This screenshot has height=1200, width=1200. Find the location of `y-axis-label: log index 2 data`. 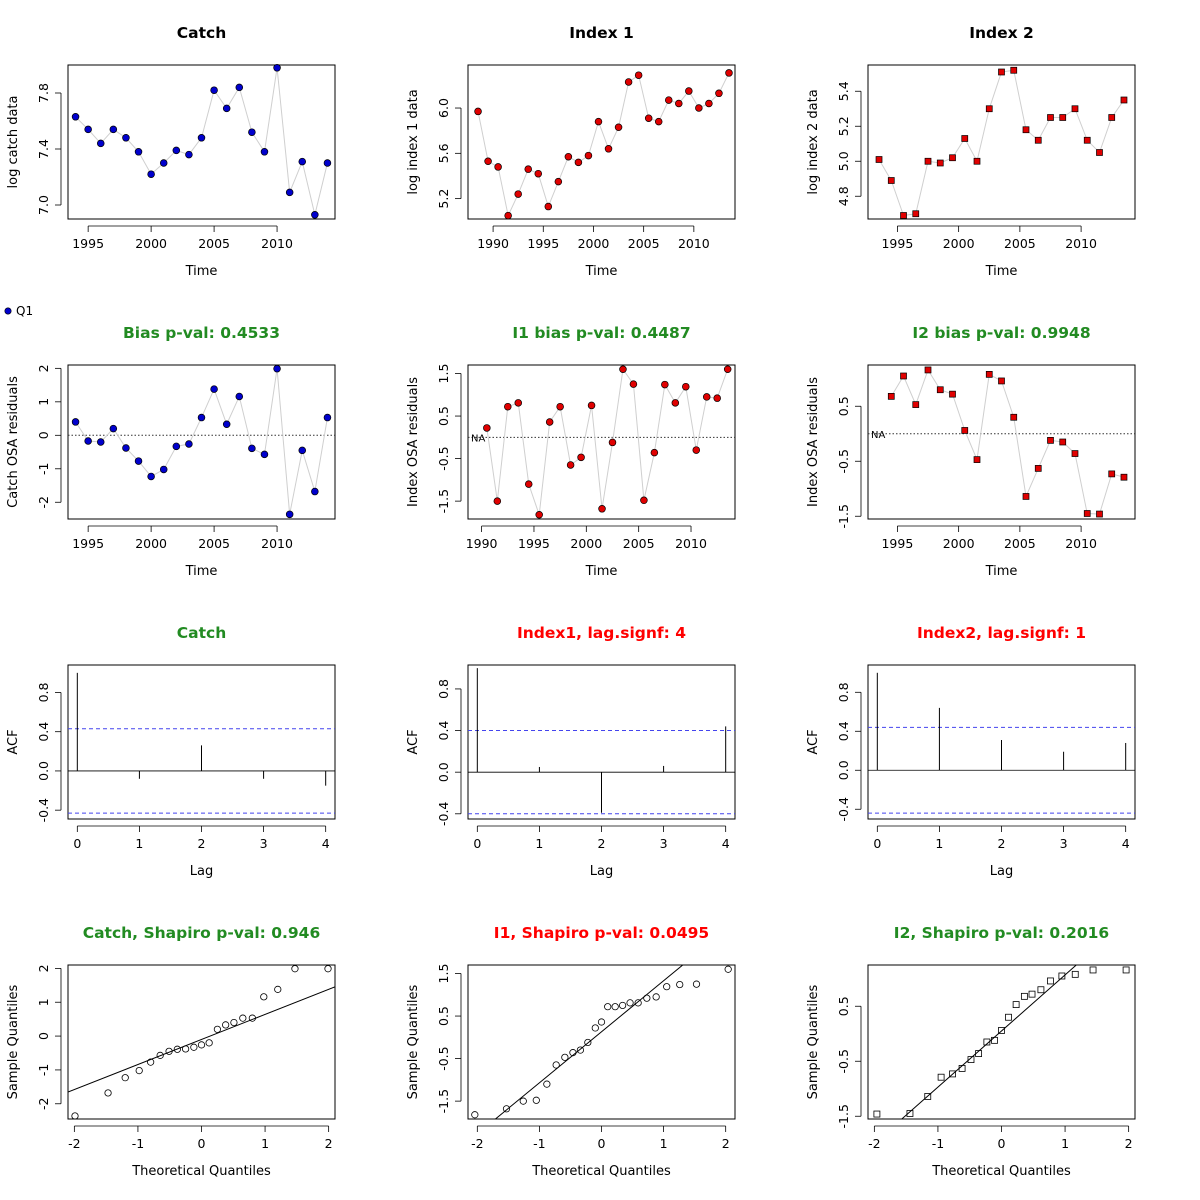

y-axis-label: log index 2 data is located at coordinates (813, 141).